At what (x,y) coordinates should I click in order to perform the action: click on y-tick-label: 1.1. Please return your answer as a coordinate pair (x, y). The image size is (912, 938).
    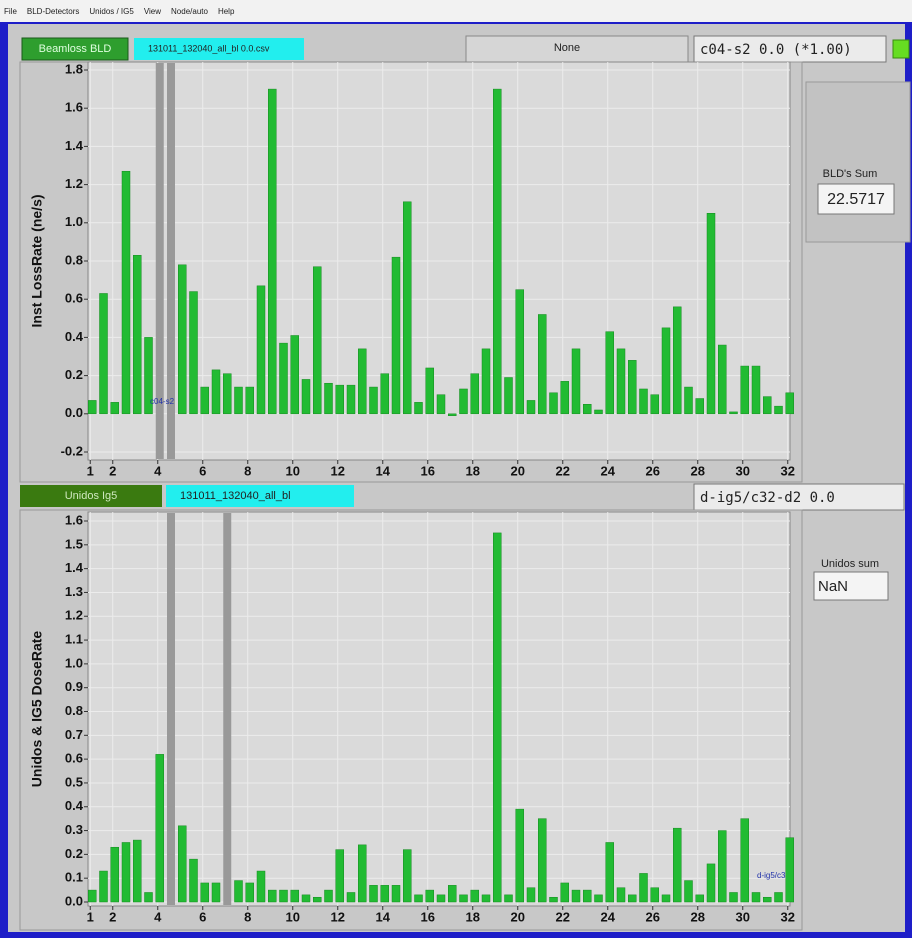
    Looking at the image, I should click on (74, 639).